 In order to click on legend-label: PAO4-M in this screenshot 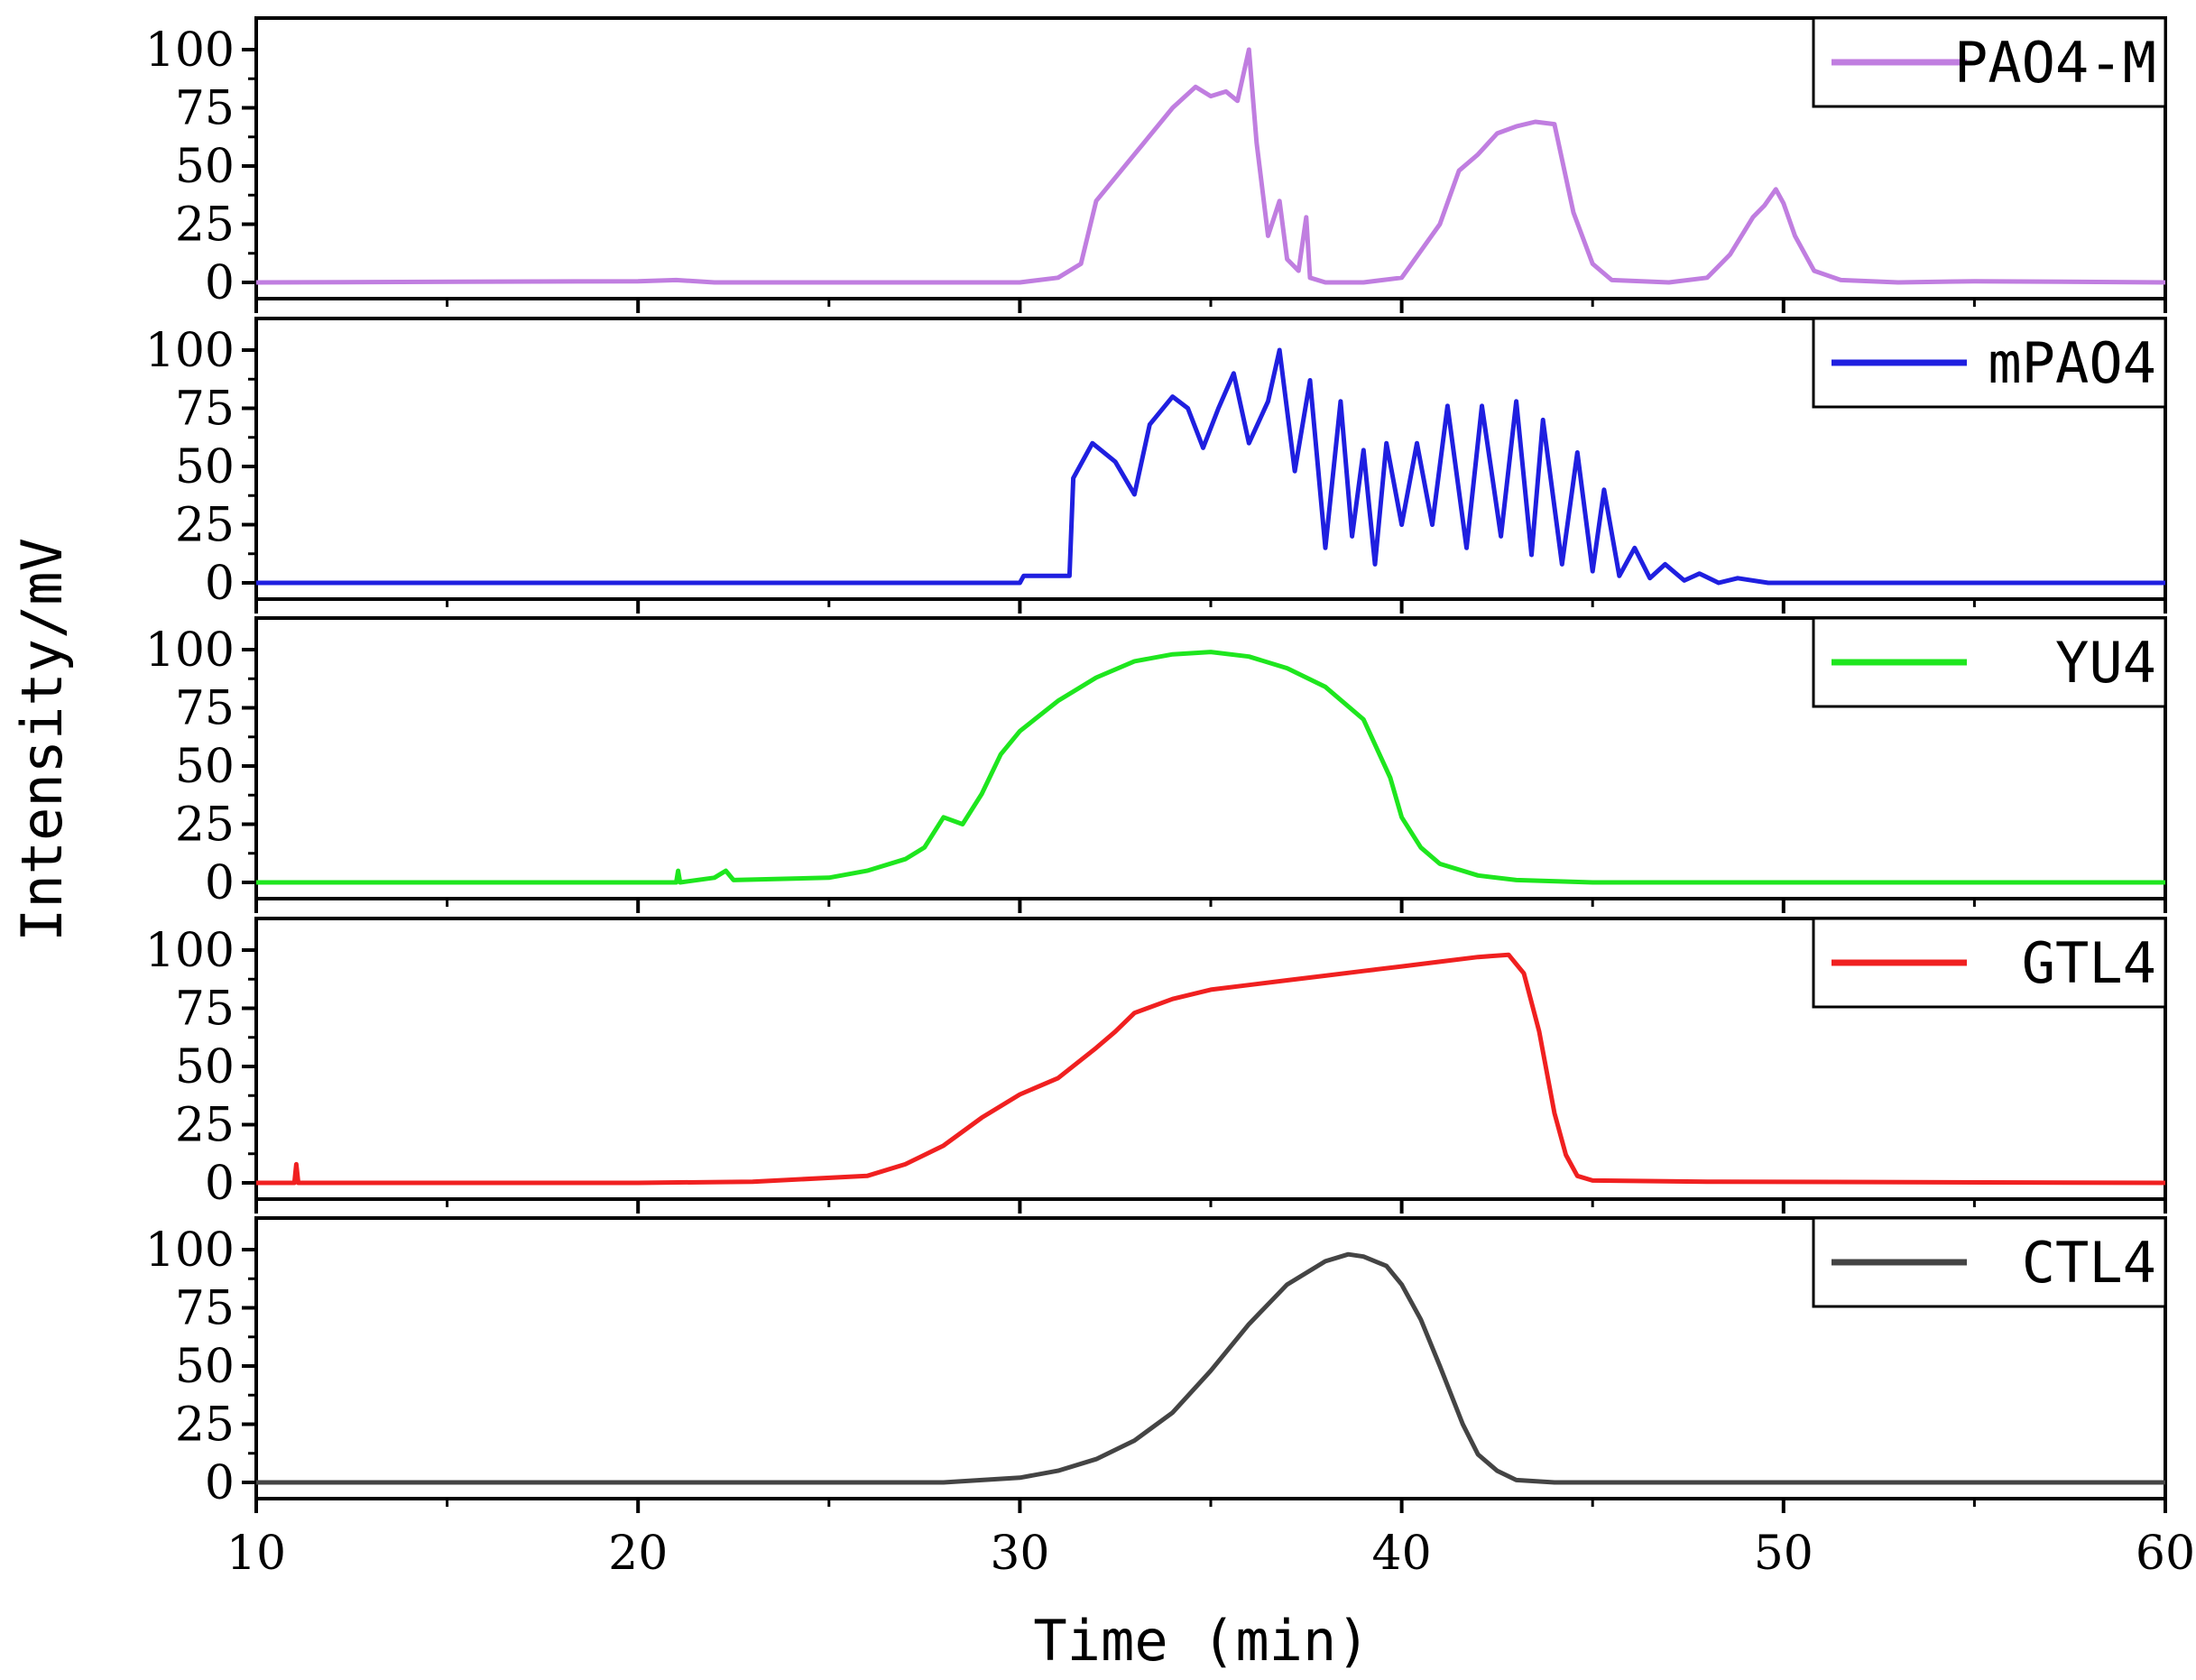, I will do `click(2055, 63)`.